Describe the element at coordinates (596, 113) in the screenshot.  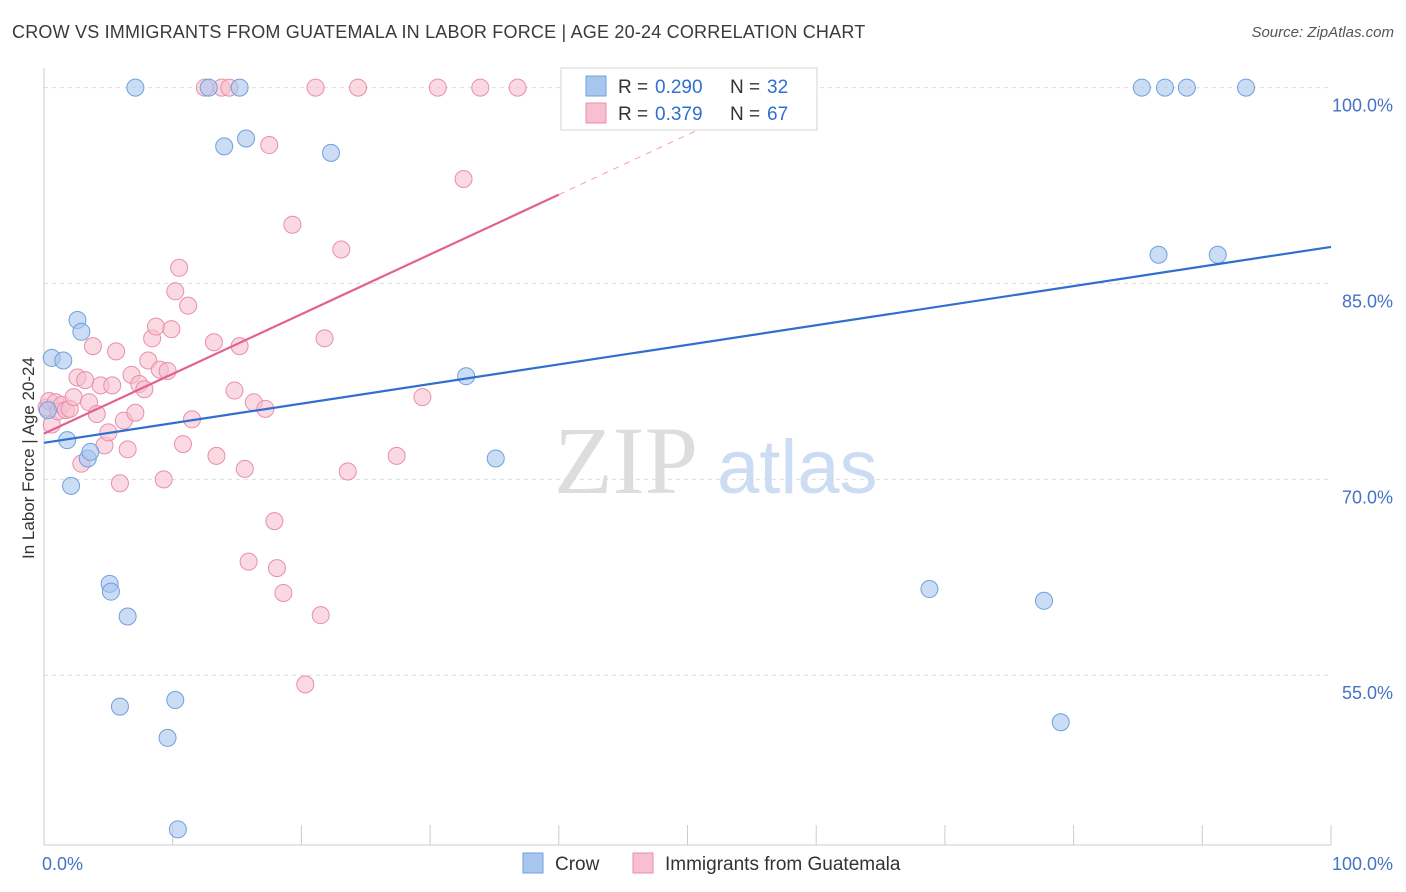
I see `legend-swatch-guatemala` at that location.